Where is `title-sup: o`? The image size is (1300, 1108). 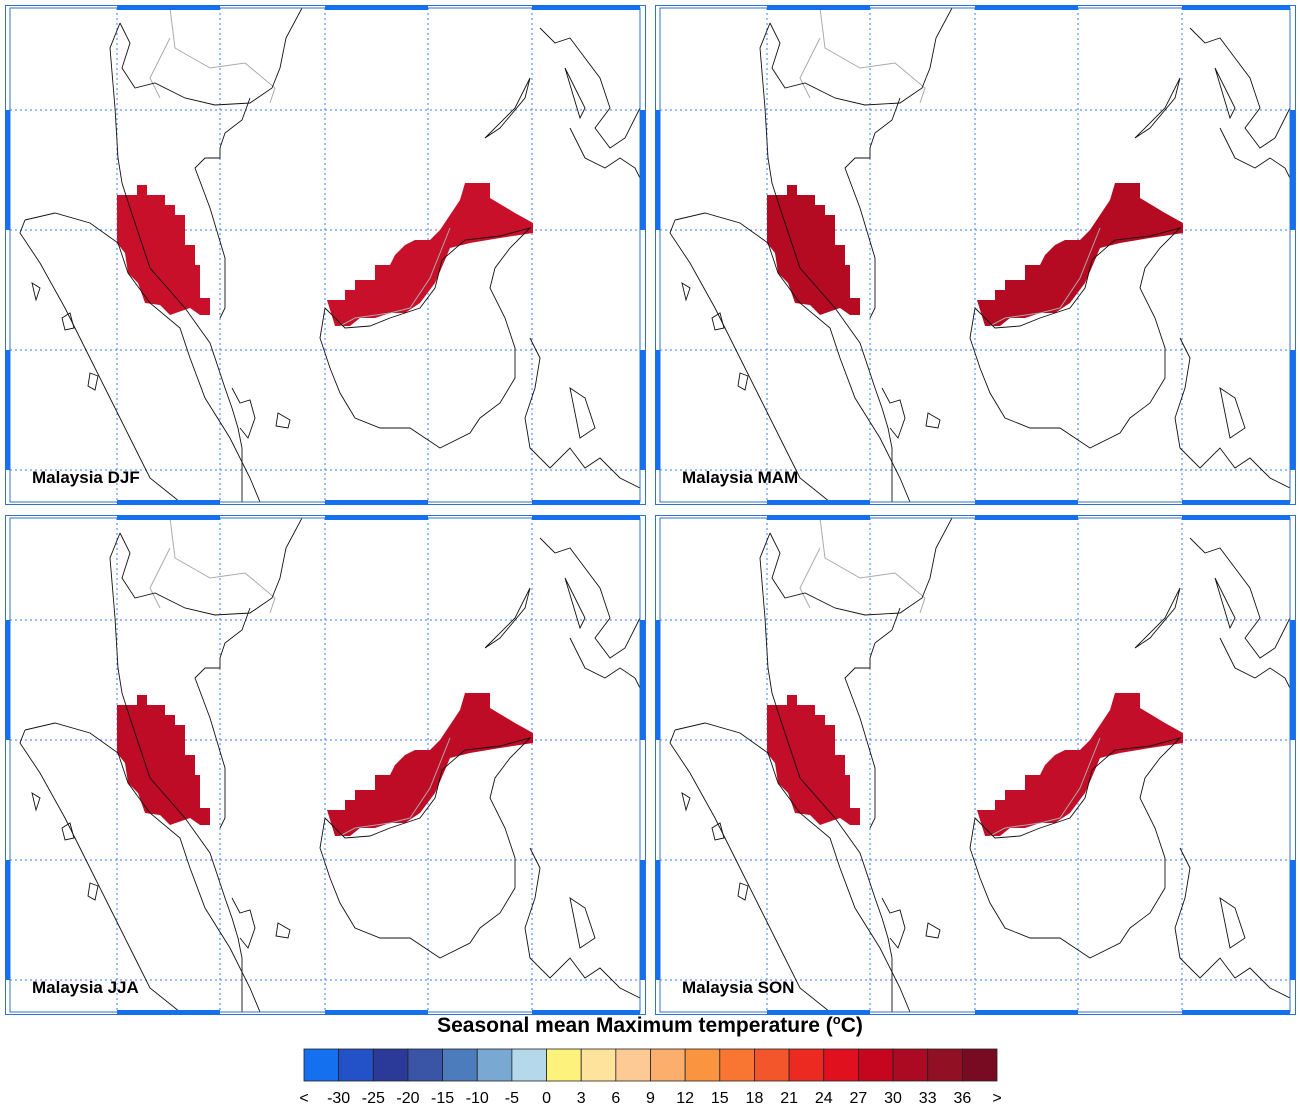
title-sup: o is located at coordinates (837, 1019).